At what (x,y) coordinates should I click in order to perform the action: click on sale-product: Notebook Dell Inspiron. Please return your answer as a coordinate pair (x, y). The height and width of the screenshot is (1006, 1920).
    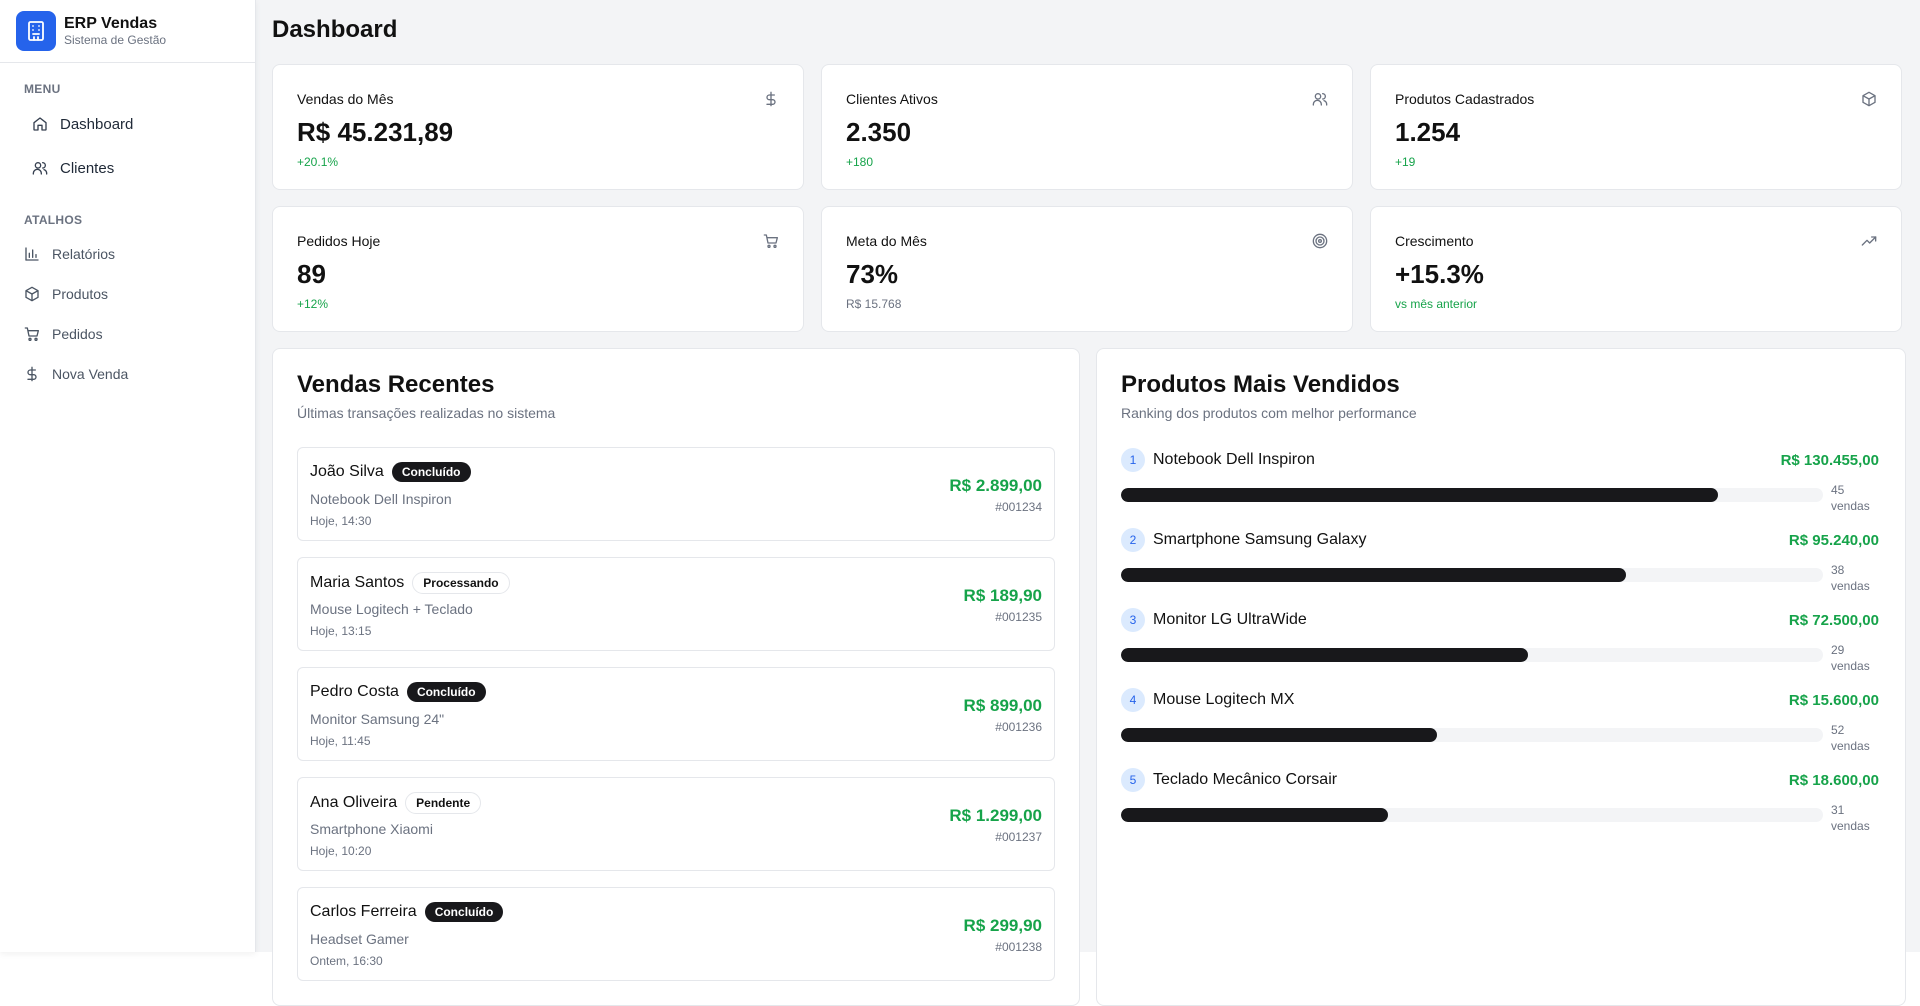
    Looking at the image, I should click on (381, 499).